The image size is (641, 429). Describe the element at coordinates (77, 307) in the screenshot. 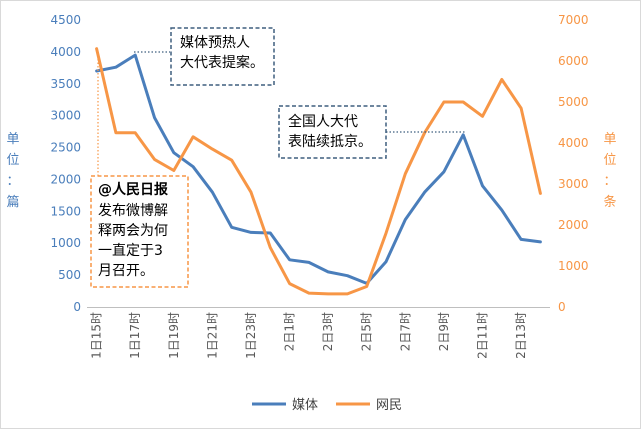

I see `y-left-tick-label: 0` at that location.